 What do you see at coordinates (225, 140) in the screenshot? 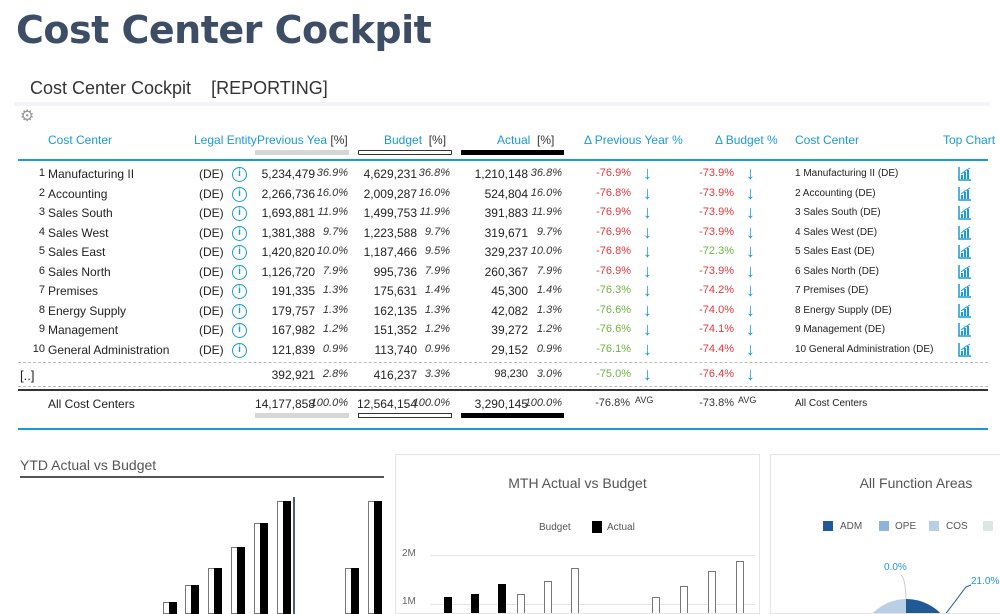
I see `col-legal-entity: Legal Entity` at bounding box center [225, 140].